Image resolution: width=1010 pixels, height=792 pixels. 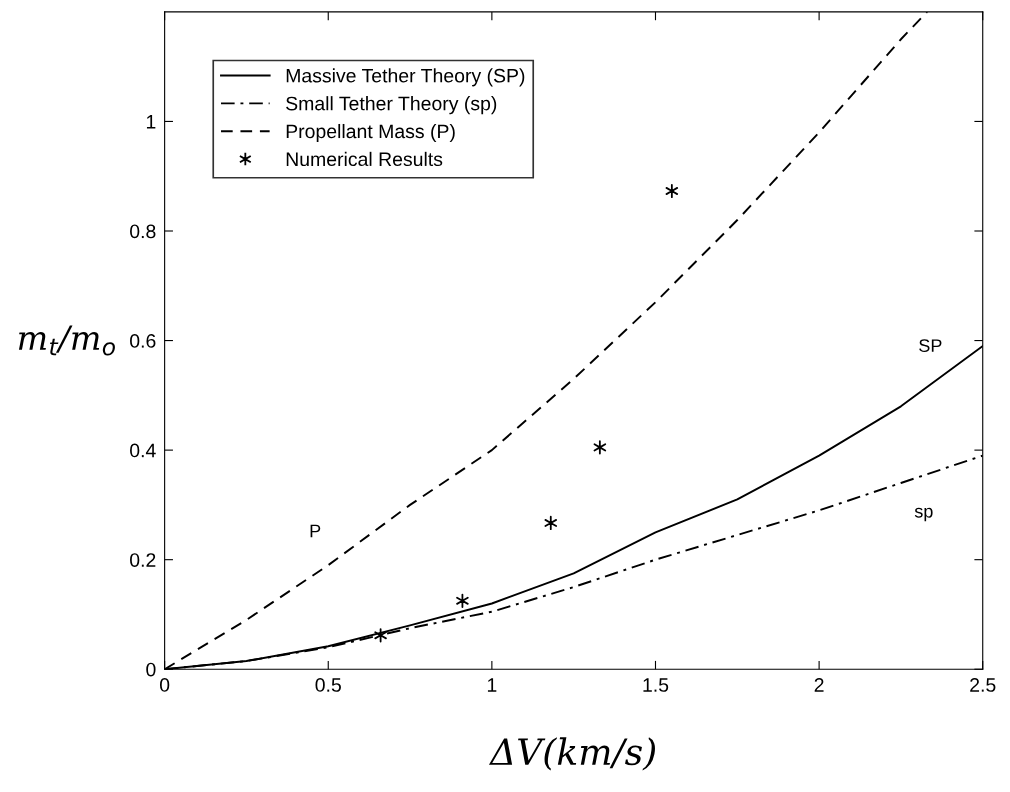 What do you see at coordinates (328, 685) in the screenshot?
I see `x-tick-label: 0.5` at bounding box center [328, 685].